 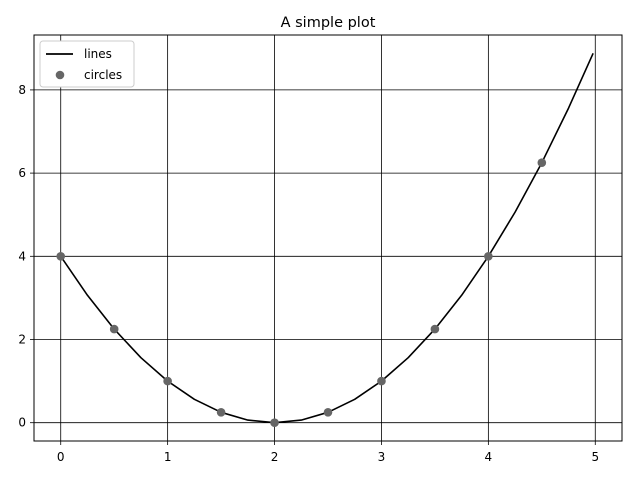 I want to click on x-tick-label: 4, so click(x=489, y=457).